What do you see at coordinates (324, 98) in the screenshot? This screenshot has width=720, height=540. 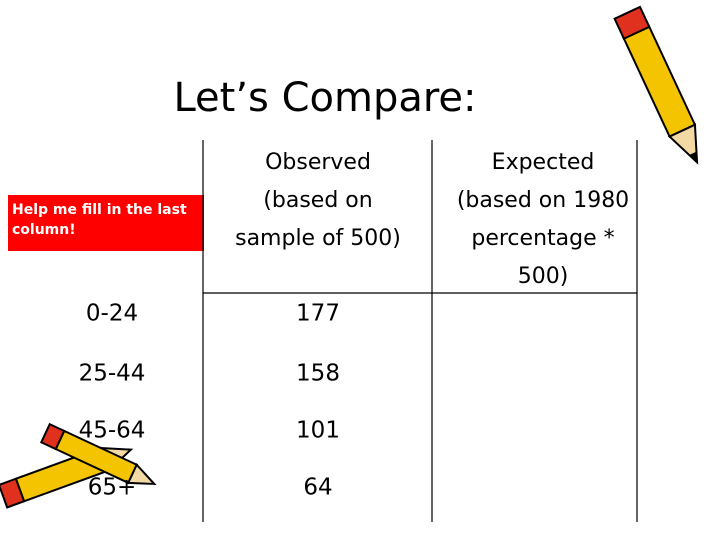 I see `slide-title: Let’s Compare:` at bounding box center [324, 98].